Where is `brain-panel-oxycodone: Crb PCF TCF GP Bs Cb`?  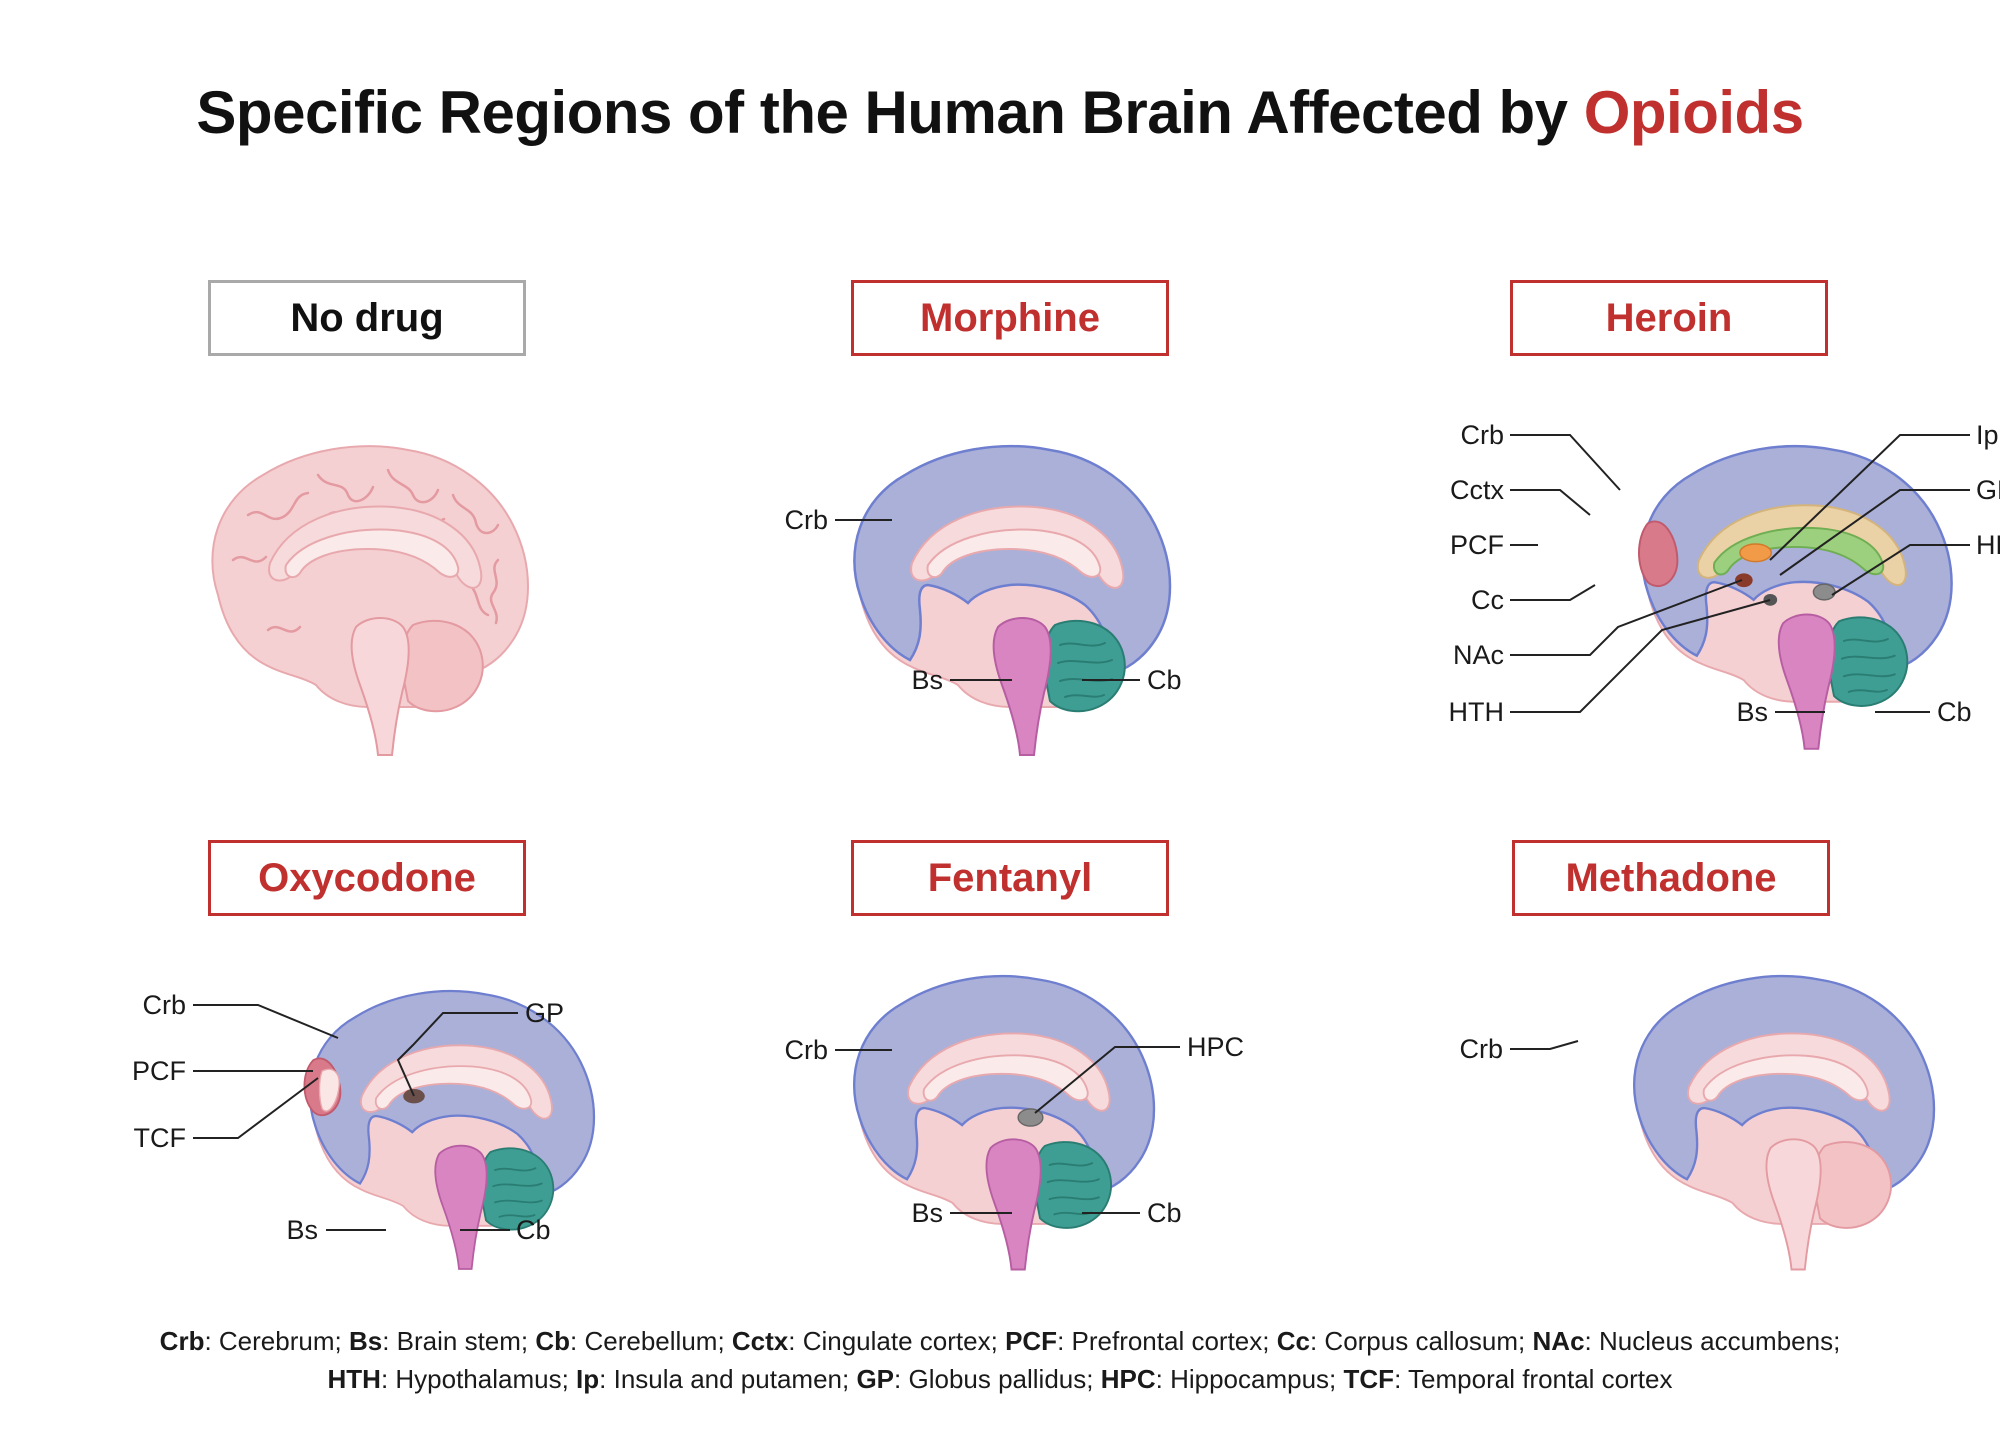 brain-panel-oxycodone: Crb PCF TCF GP Bs Cb is located at coordinates (342, 1115).